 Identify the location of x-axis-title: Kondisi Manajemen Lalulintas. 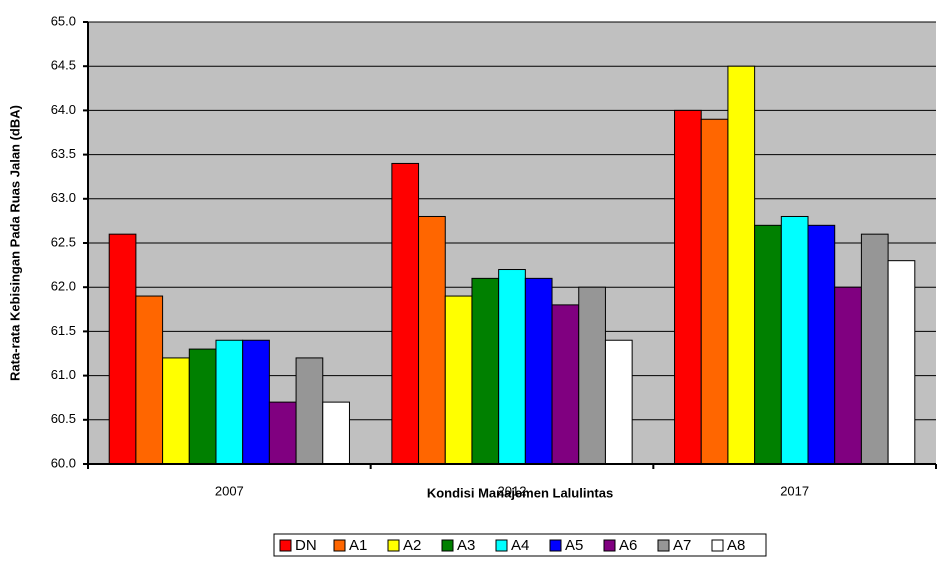
(520, 492).